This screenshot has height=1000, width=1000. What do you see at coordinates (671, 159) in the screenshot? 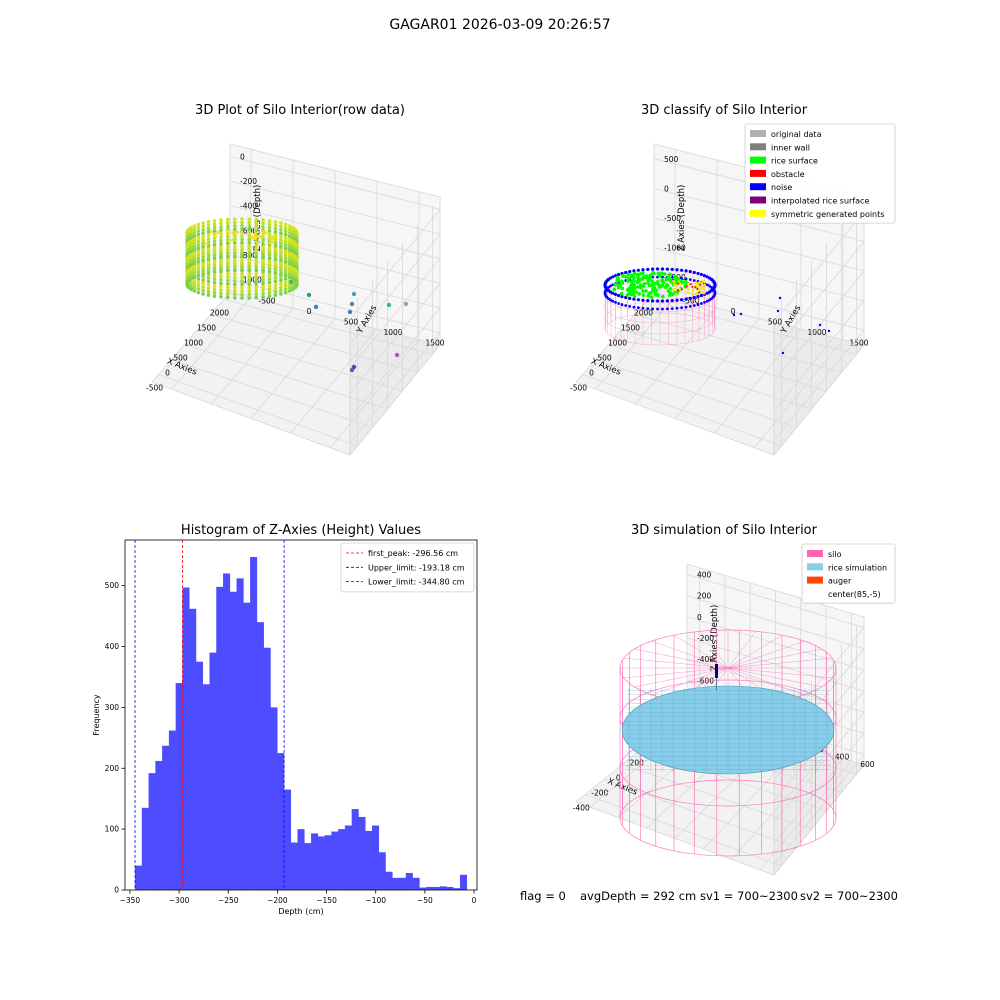
I see `tick-label: 500` at bounding box center [671, 159].